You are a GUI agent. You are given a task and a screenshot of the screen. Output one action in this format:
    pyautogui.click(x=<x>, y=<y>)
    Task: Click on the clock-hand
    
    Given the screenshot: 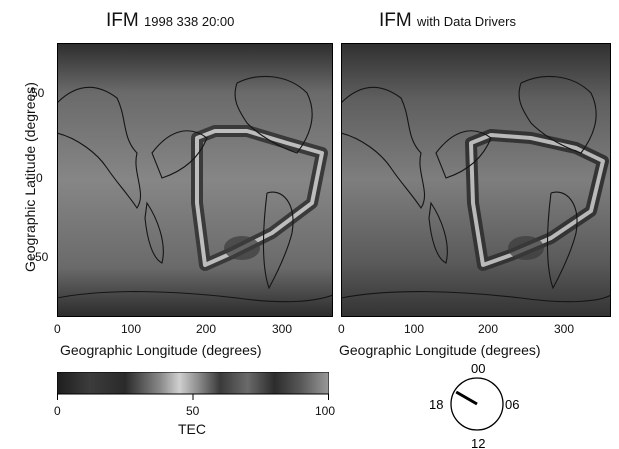 What is the action you would take?
    pyautogui.click(x=466, y=398)
    